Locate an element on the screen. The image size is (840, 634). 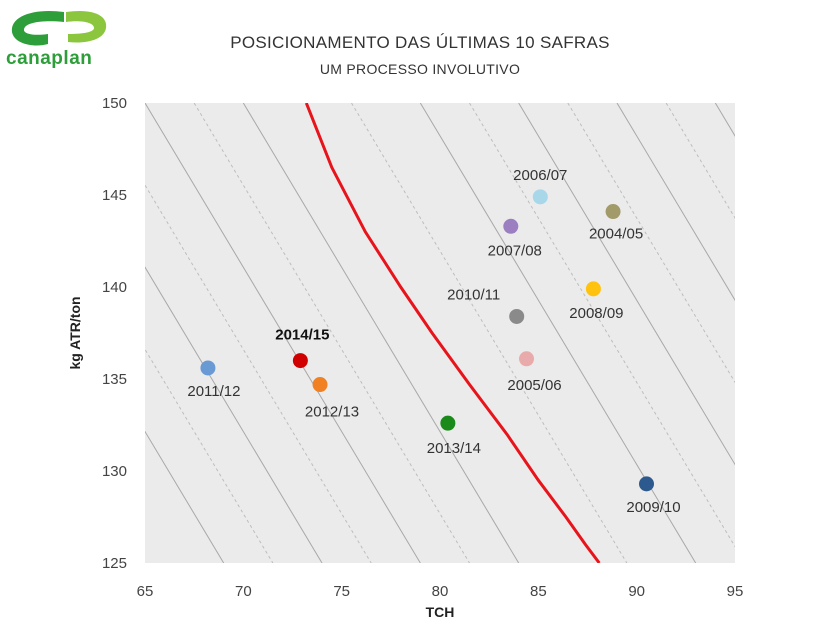
logo-swoosh-left is located at coordinates (37, 28).